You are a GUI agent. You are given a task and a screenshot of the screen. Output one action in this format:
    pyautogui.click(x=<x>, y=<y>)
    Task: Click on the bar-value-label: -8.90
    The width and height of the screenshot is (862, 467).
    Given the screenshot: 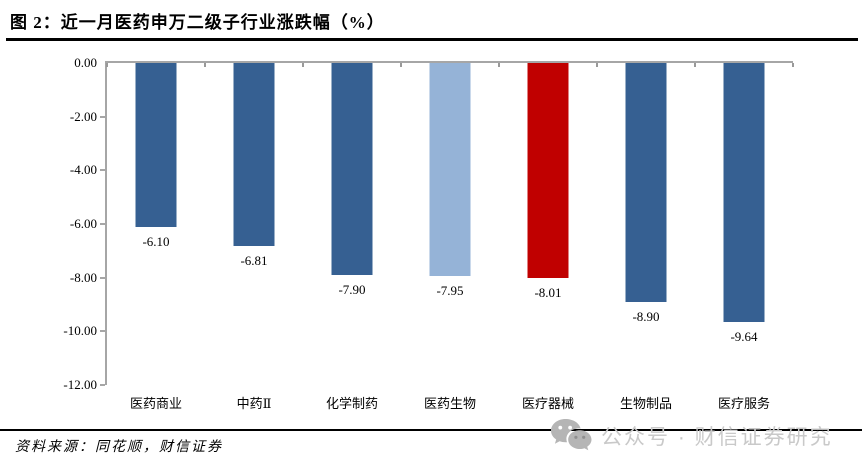 What is the action you would take?
    pyautogui.click(x=646, y=316)
    